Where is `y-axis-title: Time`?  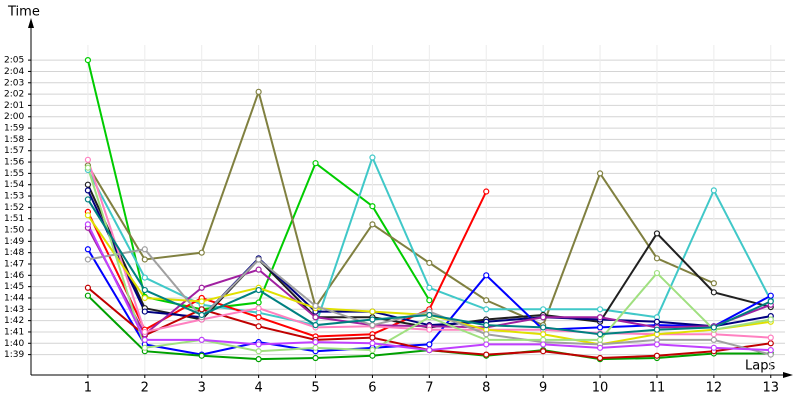
y-axis-title: Time is located at coordinates (23, 12).